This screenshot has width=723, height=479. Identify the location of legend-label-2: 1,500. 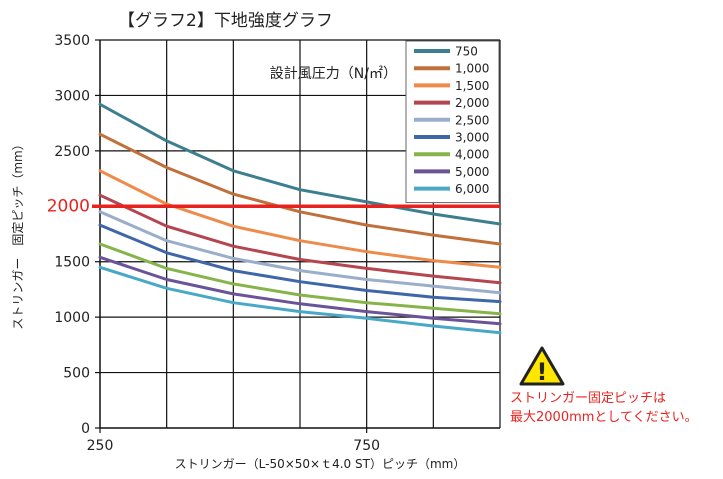
(472, 86).